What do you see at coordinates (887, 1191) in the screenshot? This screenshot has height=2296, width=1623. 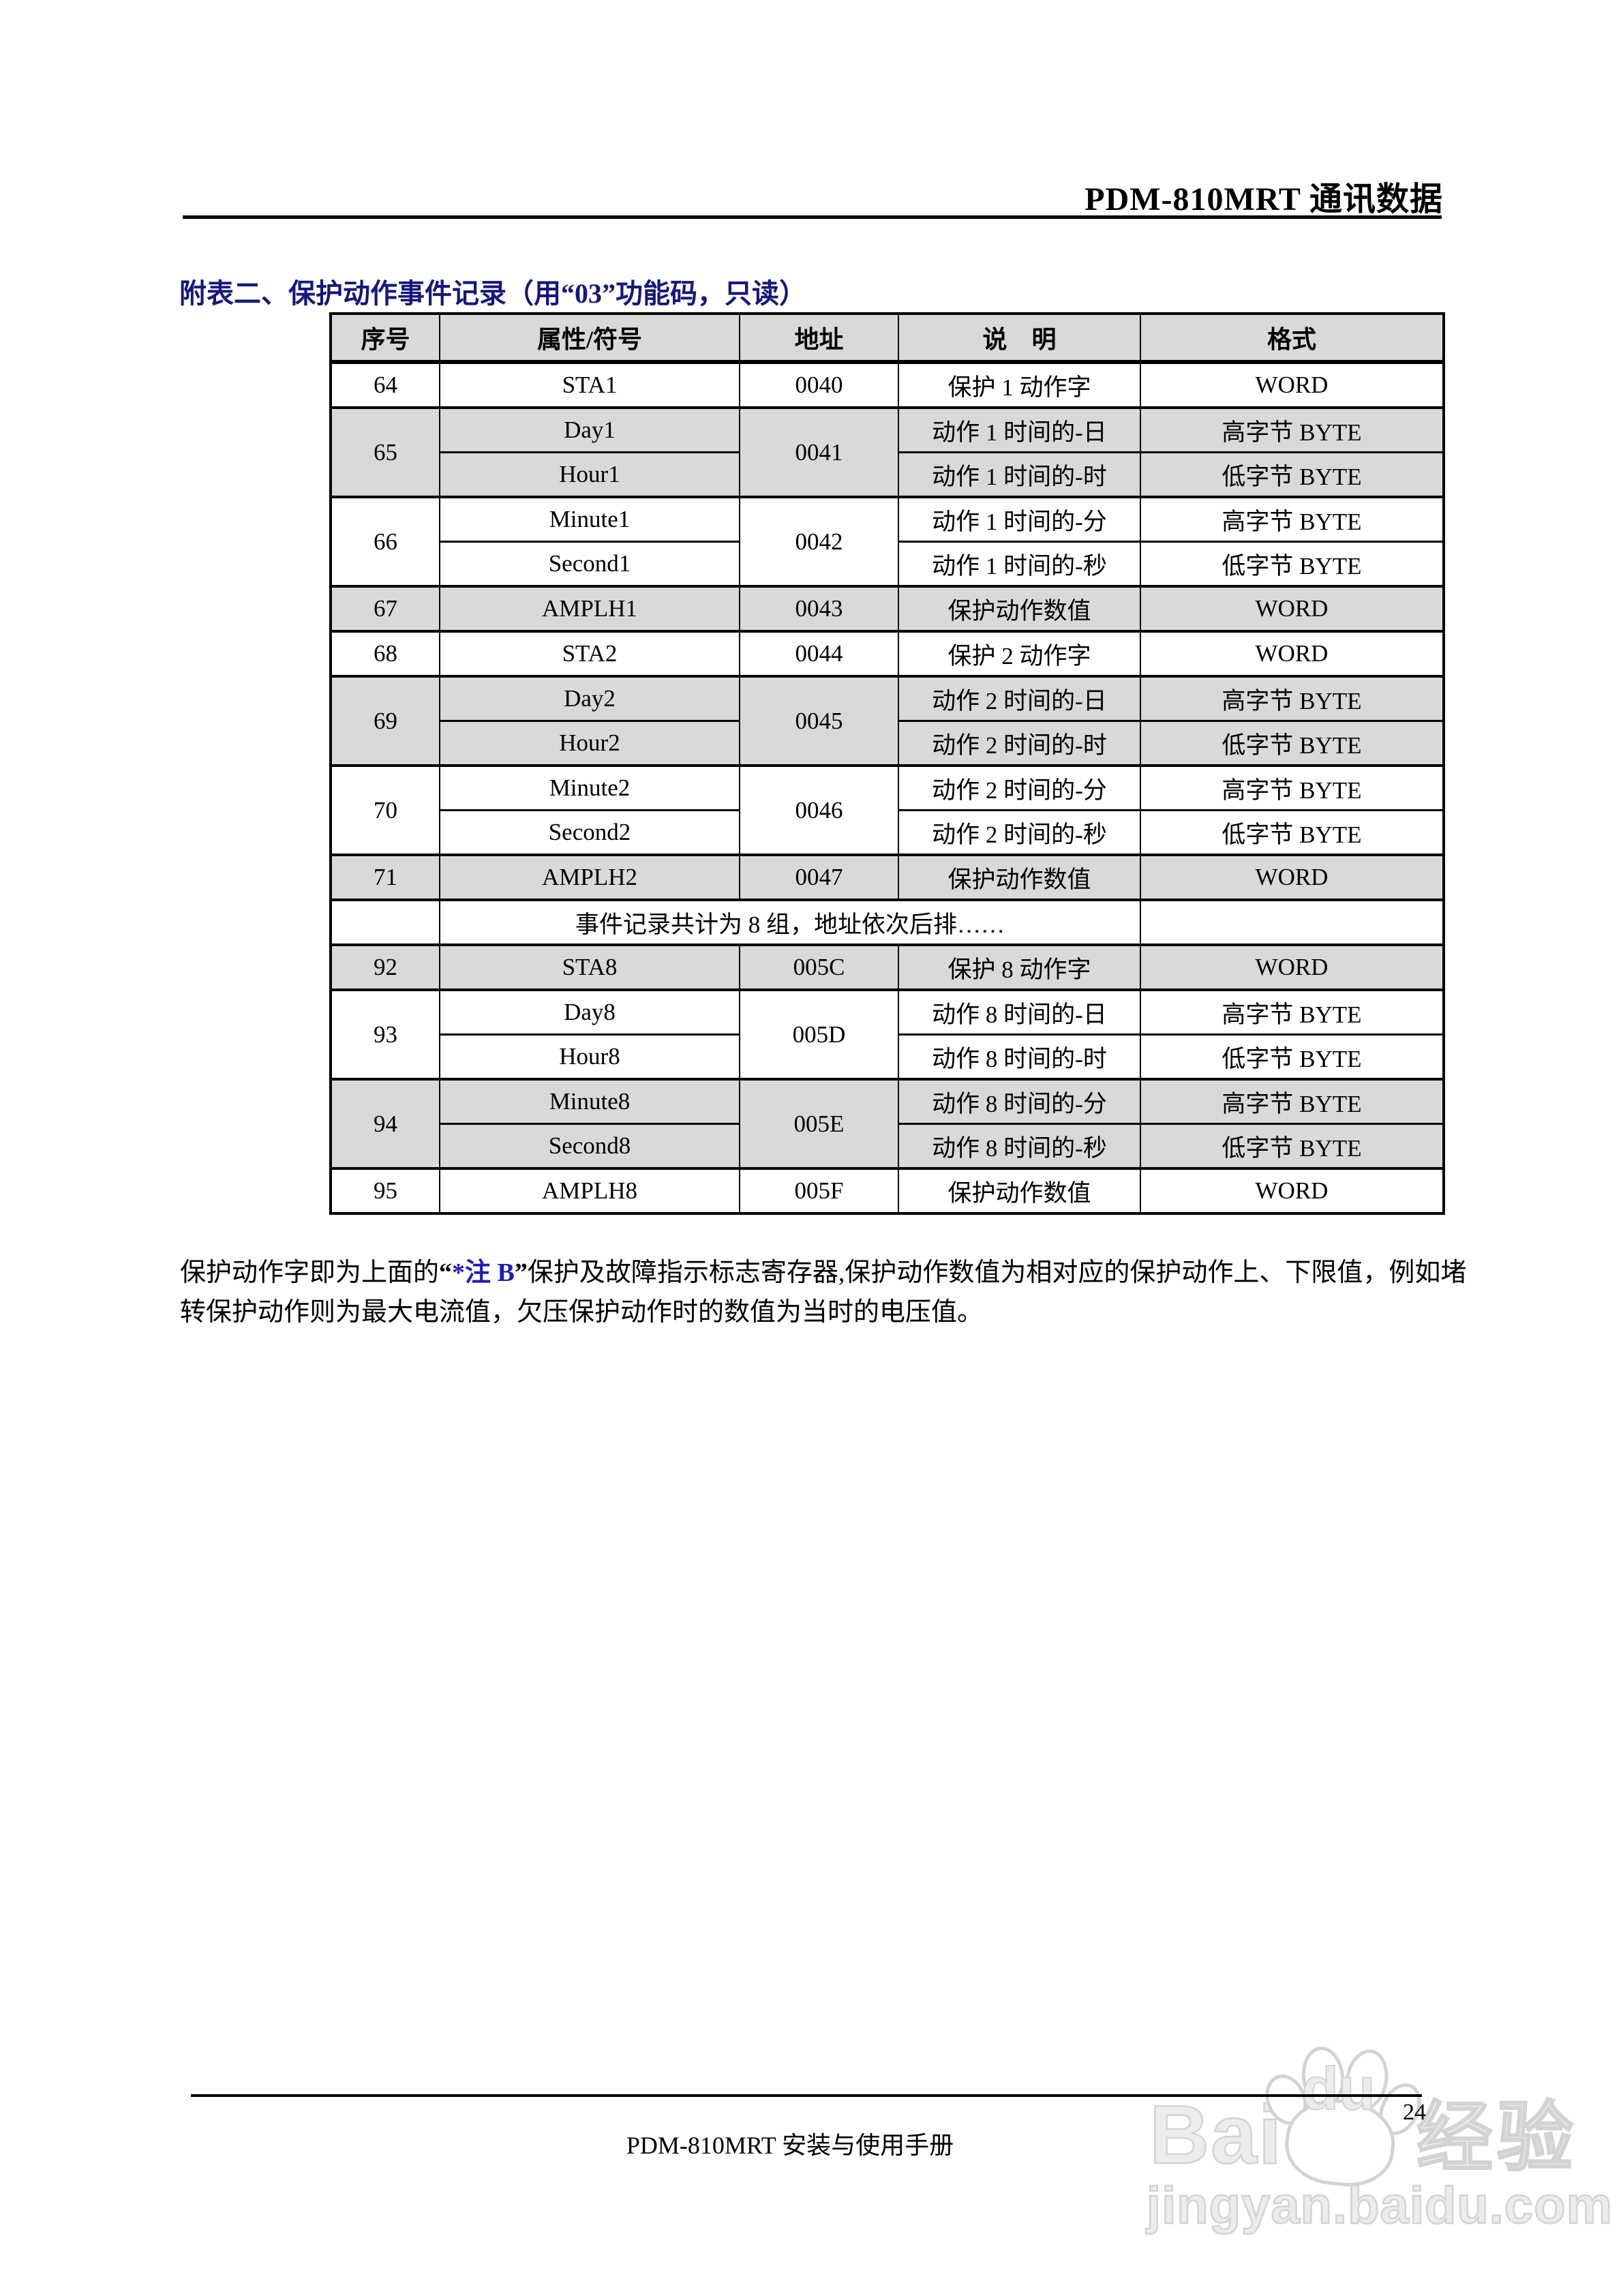 I see `table-row: 95 AMPLH8 005F 保护动作数值 WORD` at bounding box center [887, 1191].